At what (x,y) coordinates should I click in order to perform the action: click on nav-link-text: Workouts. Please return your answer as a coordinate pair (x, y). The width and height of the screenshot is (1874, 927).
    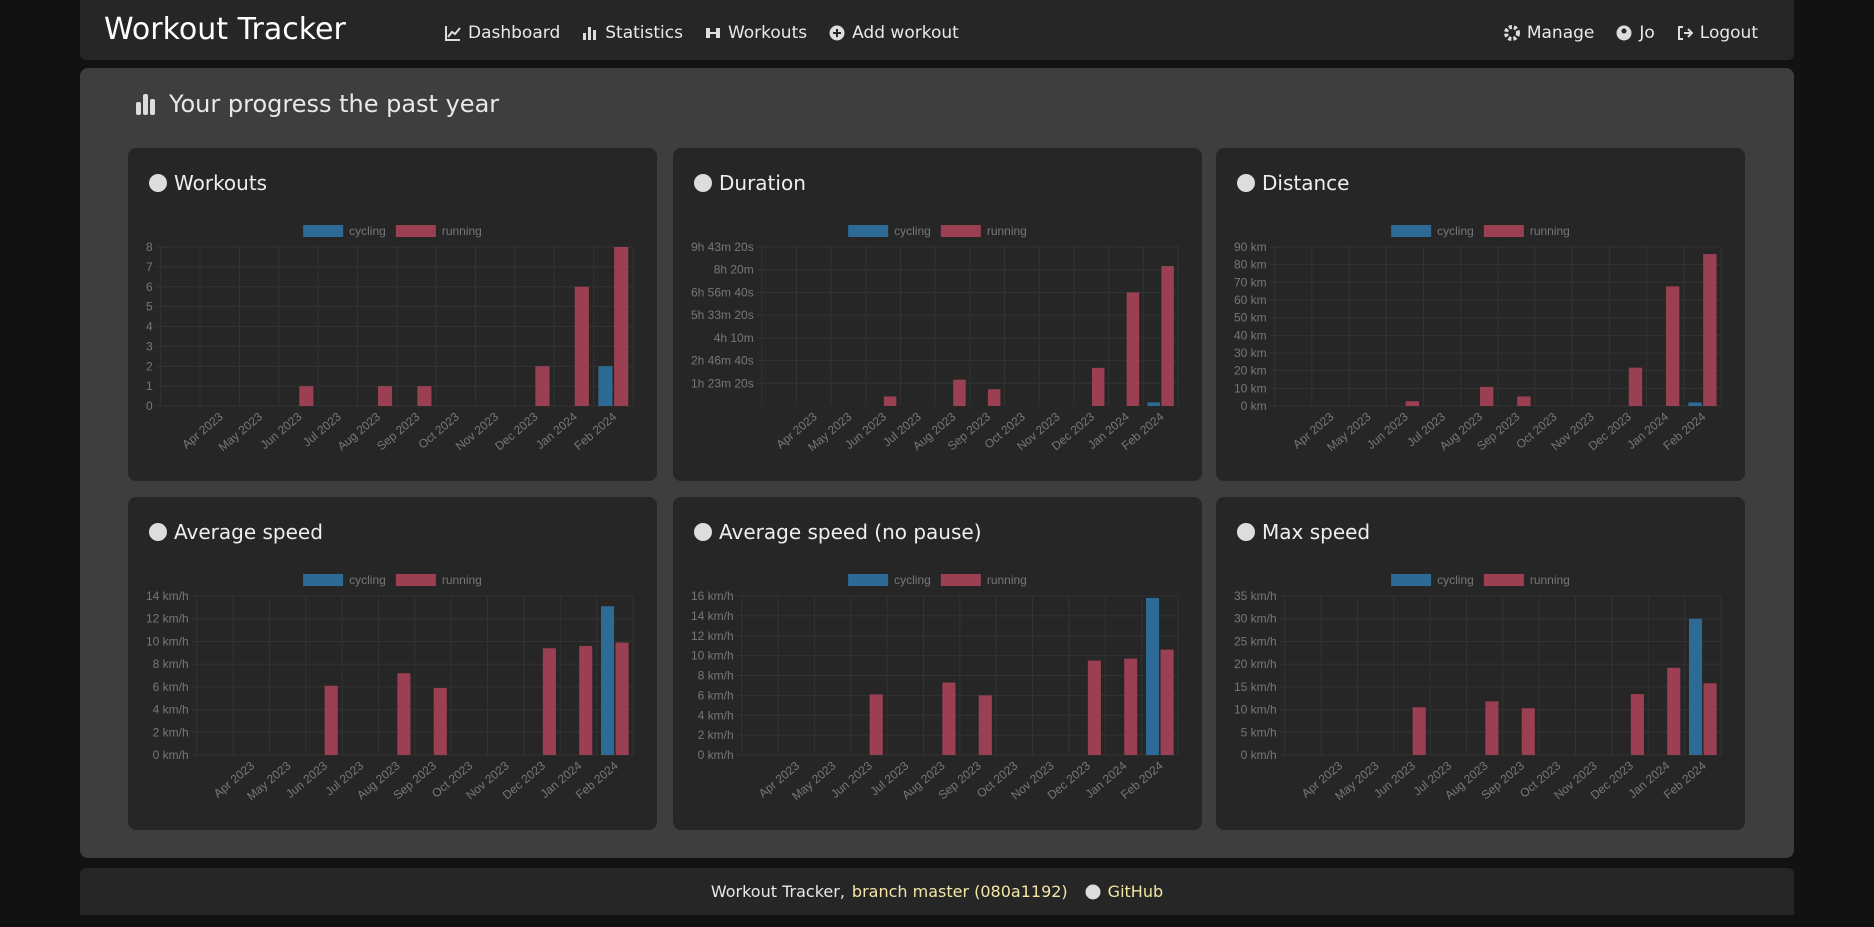
    Looking at the image, I should click on (767, 33).